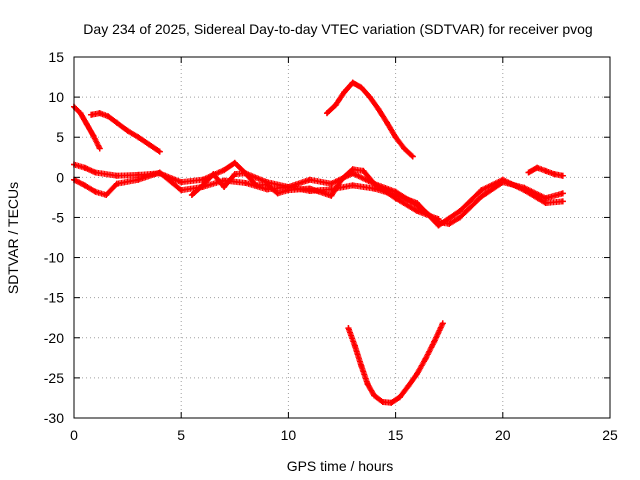 The height and width of the screenshot is (480, 640). Describe the element at coordinates (396, 435) in the screenshot. I see `x-tick-label: 15` at that location.